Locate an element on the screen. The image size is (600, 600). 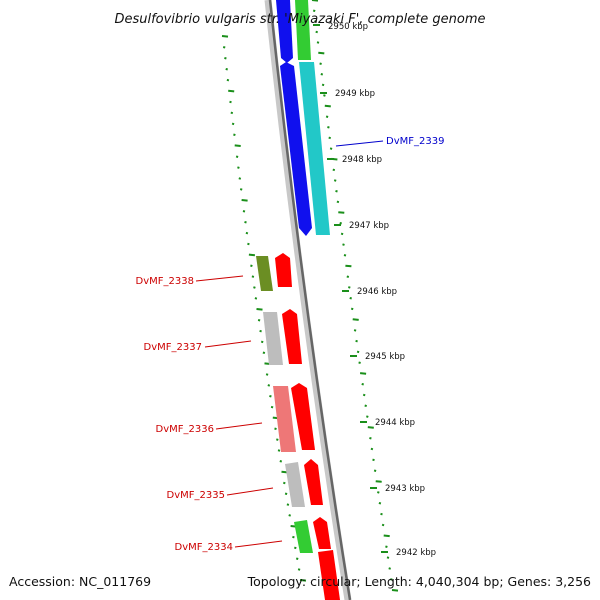
kbp-label: 2949 kbp is located at coordinates (355, 94).